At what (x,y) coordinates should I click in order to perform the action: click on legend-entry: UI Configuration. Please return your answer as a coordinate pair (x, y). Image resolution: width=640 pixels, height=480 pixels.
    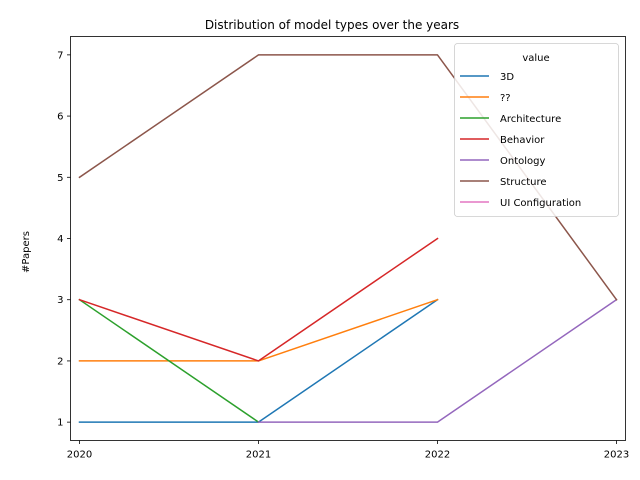
    Looking at the image, I should click on (540, 203).